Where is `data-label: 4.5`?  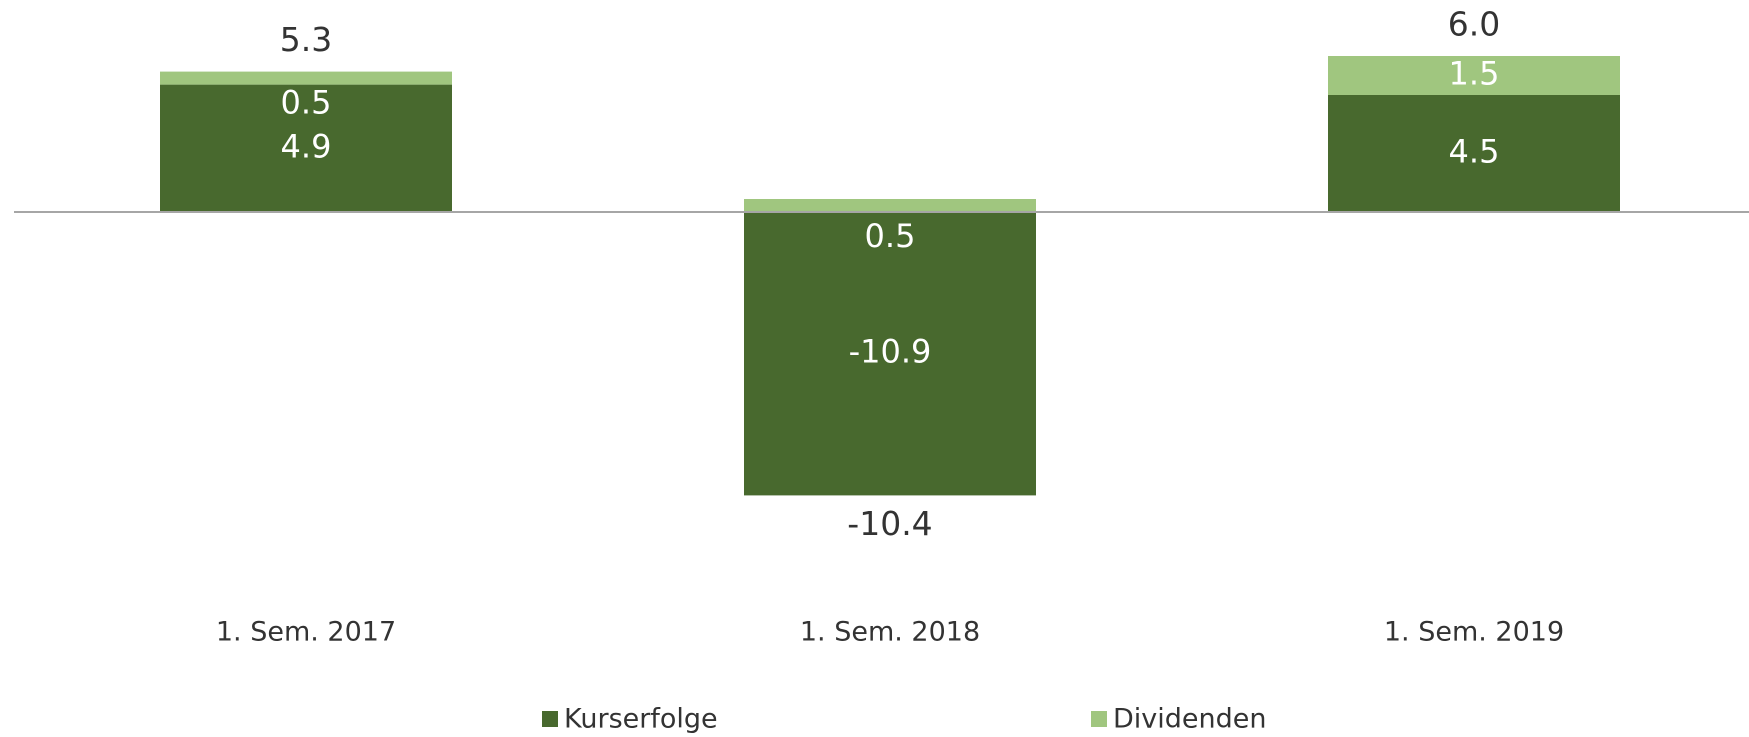 data-label: 4.5 is located at coordinates (1474, 152).